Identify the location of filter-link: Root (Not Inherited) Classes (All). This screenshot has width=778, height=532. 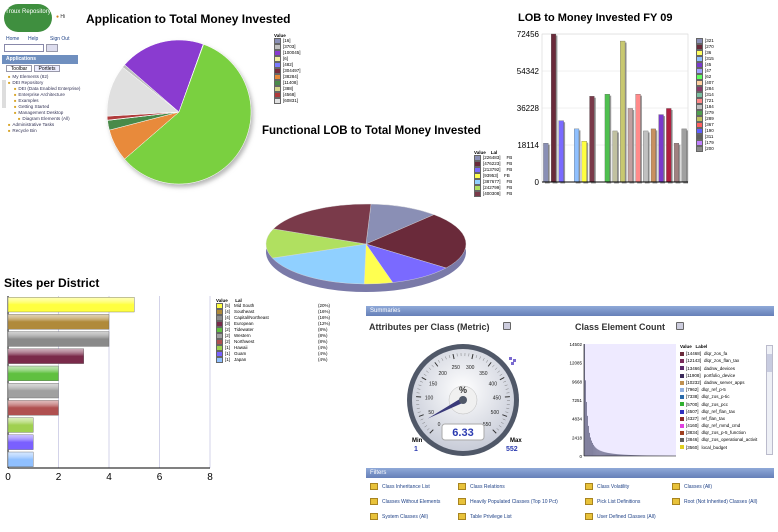
(721, 502).